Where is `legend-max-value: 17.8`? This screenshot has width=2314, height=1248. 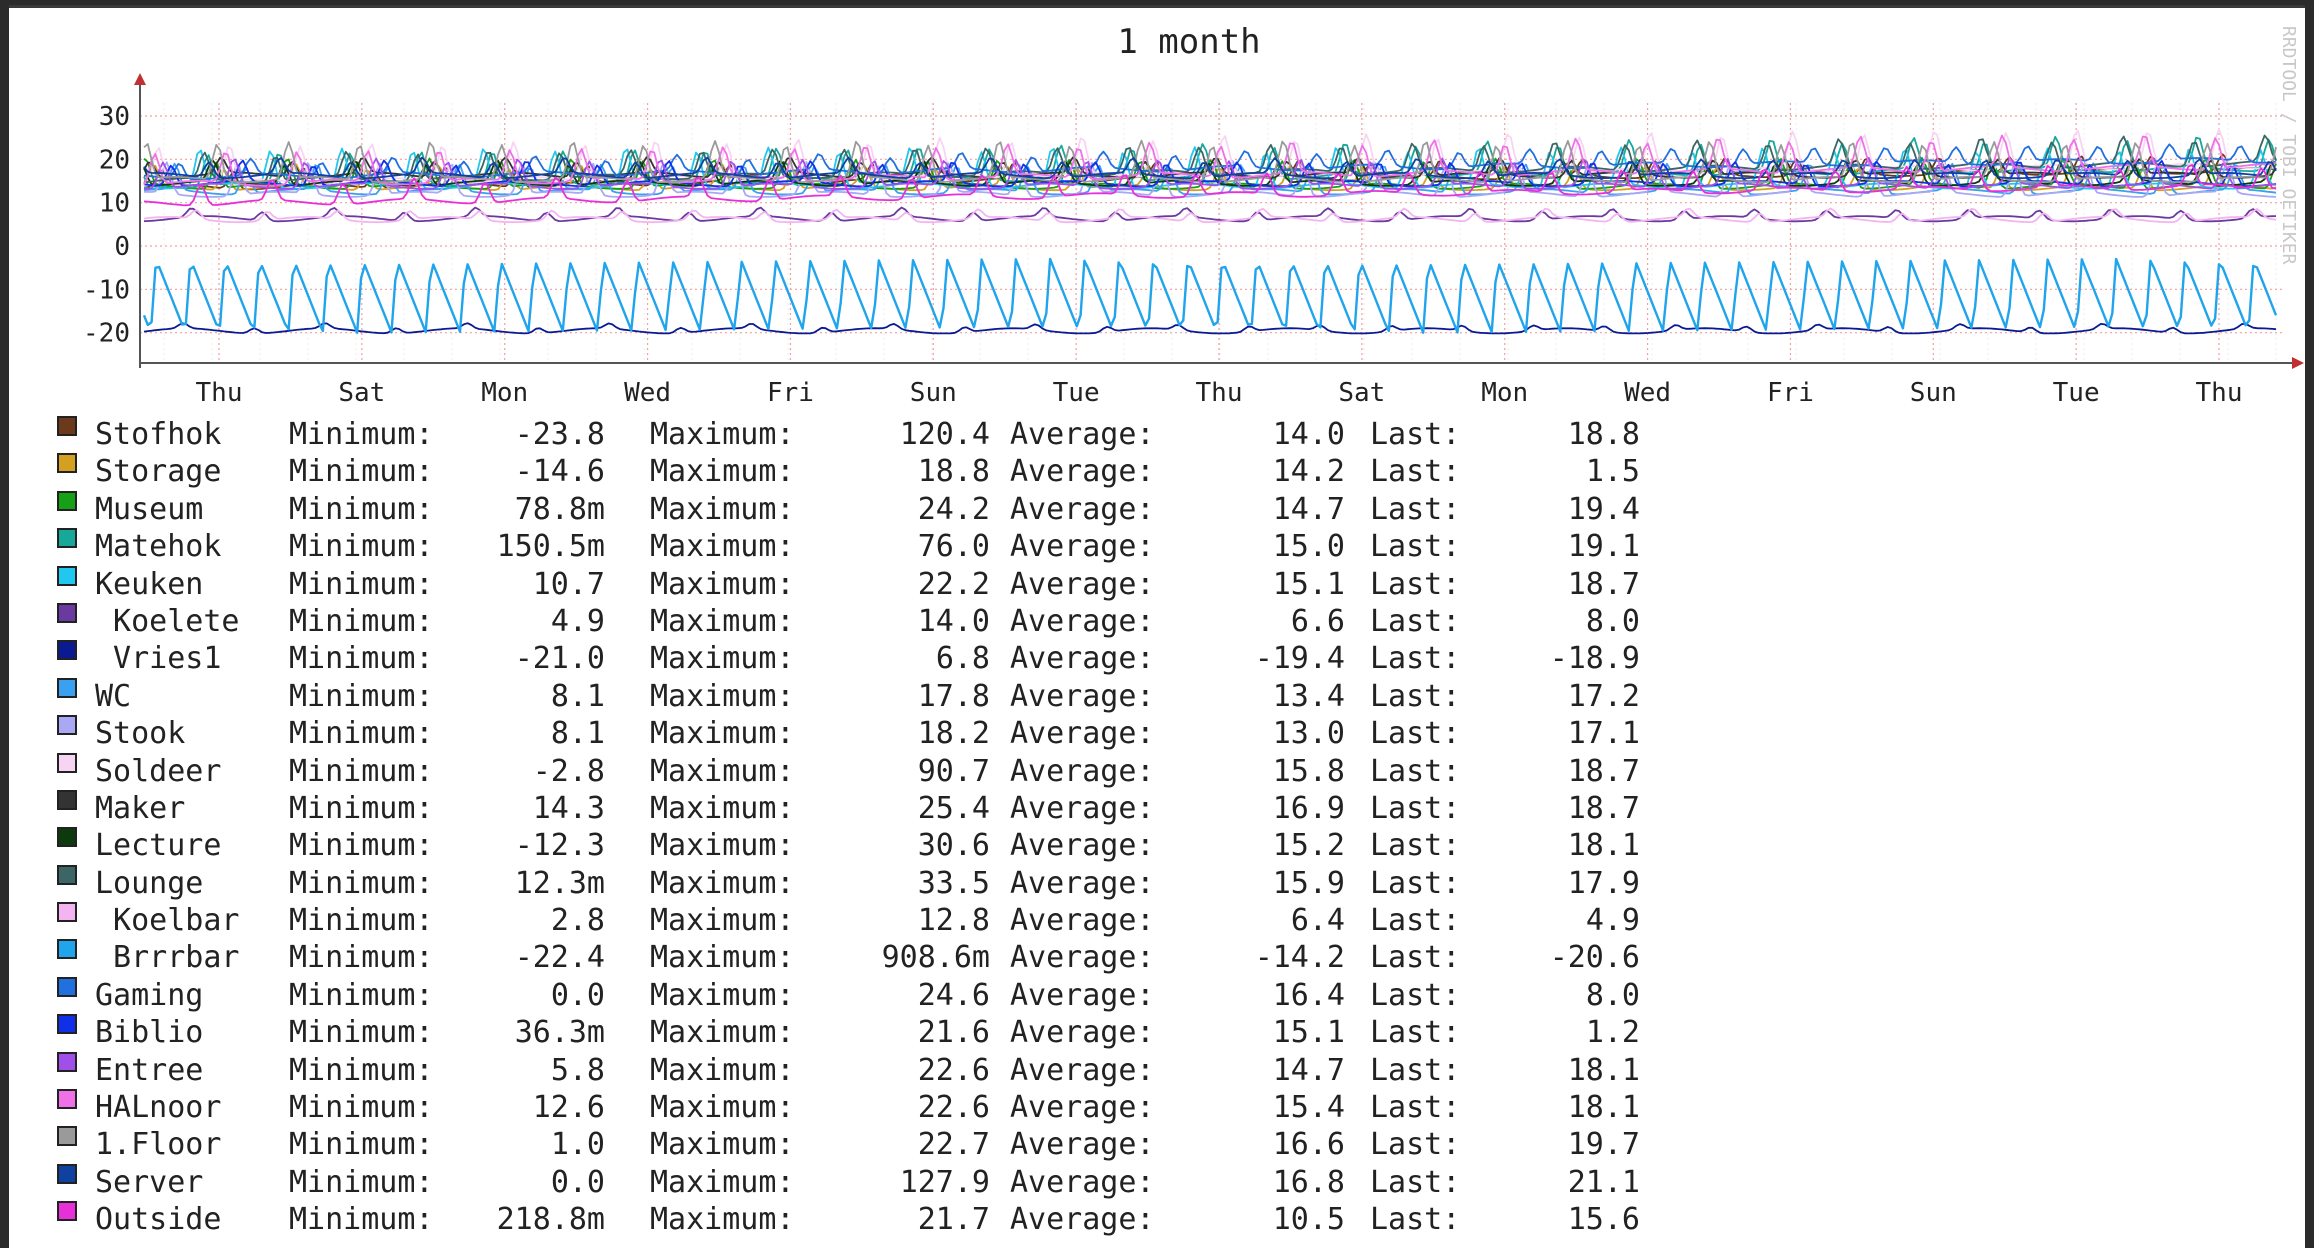 legend-max-value: 17.8 is located at coordinates (953, 696).